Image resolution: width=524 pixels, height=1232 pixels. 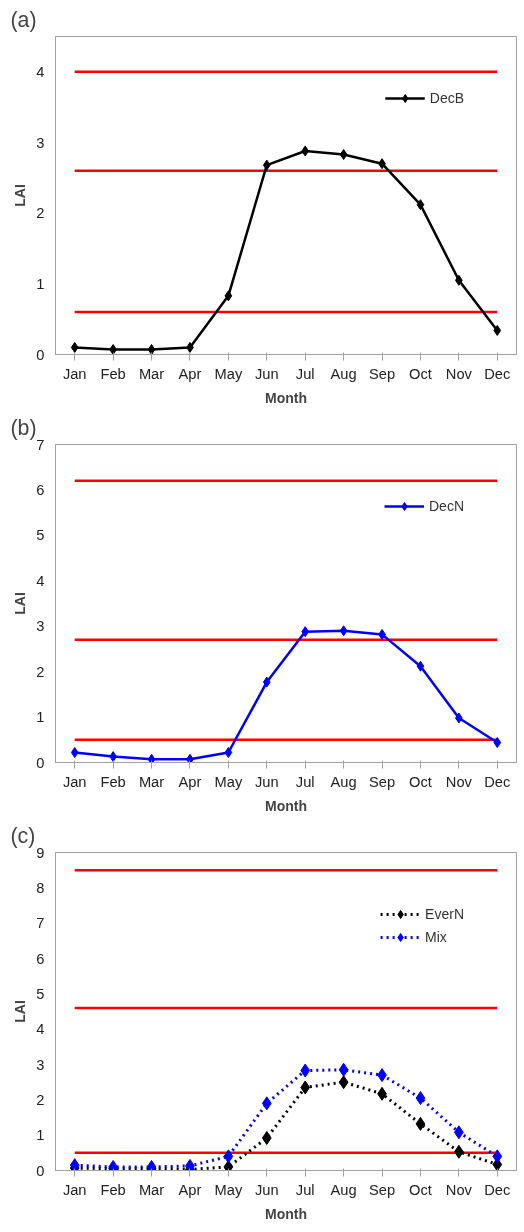 What do you see at coordinates (40, 852) in the screenshot?
I see `y-tick-label: 9` at bounding box center [40, 852].